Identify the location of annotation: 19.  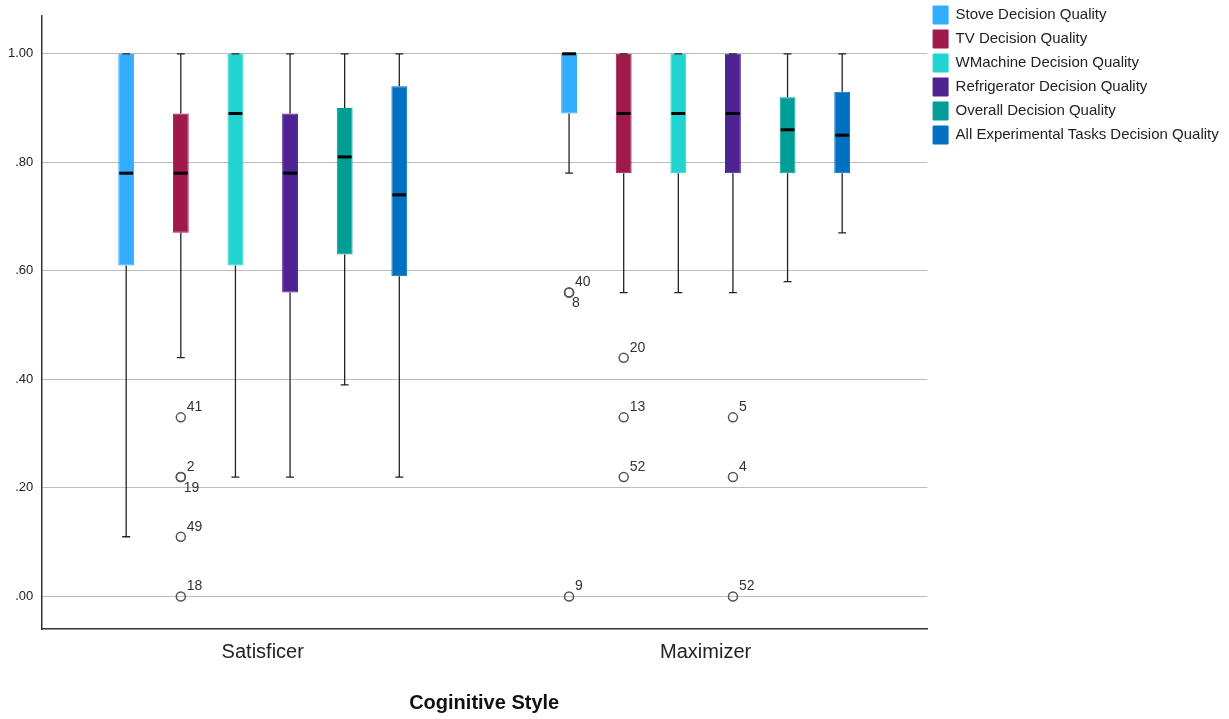
(191, 486).